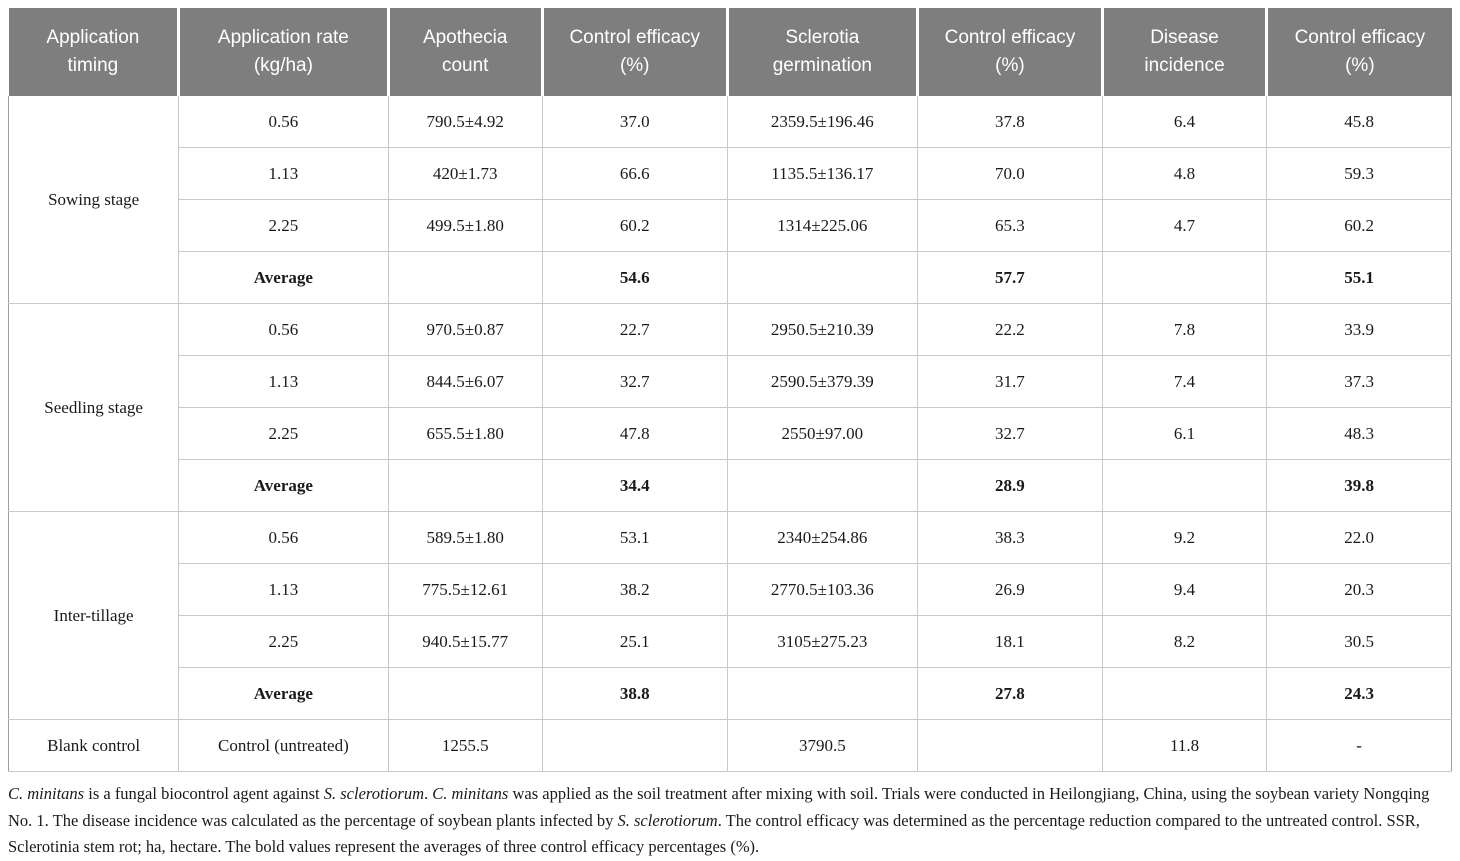 Image resolution: width=1460 pixels, height=861 pixels. I want to click on rate-cell: Control (untreated), so click(283, 745).